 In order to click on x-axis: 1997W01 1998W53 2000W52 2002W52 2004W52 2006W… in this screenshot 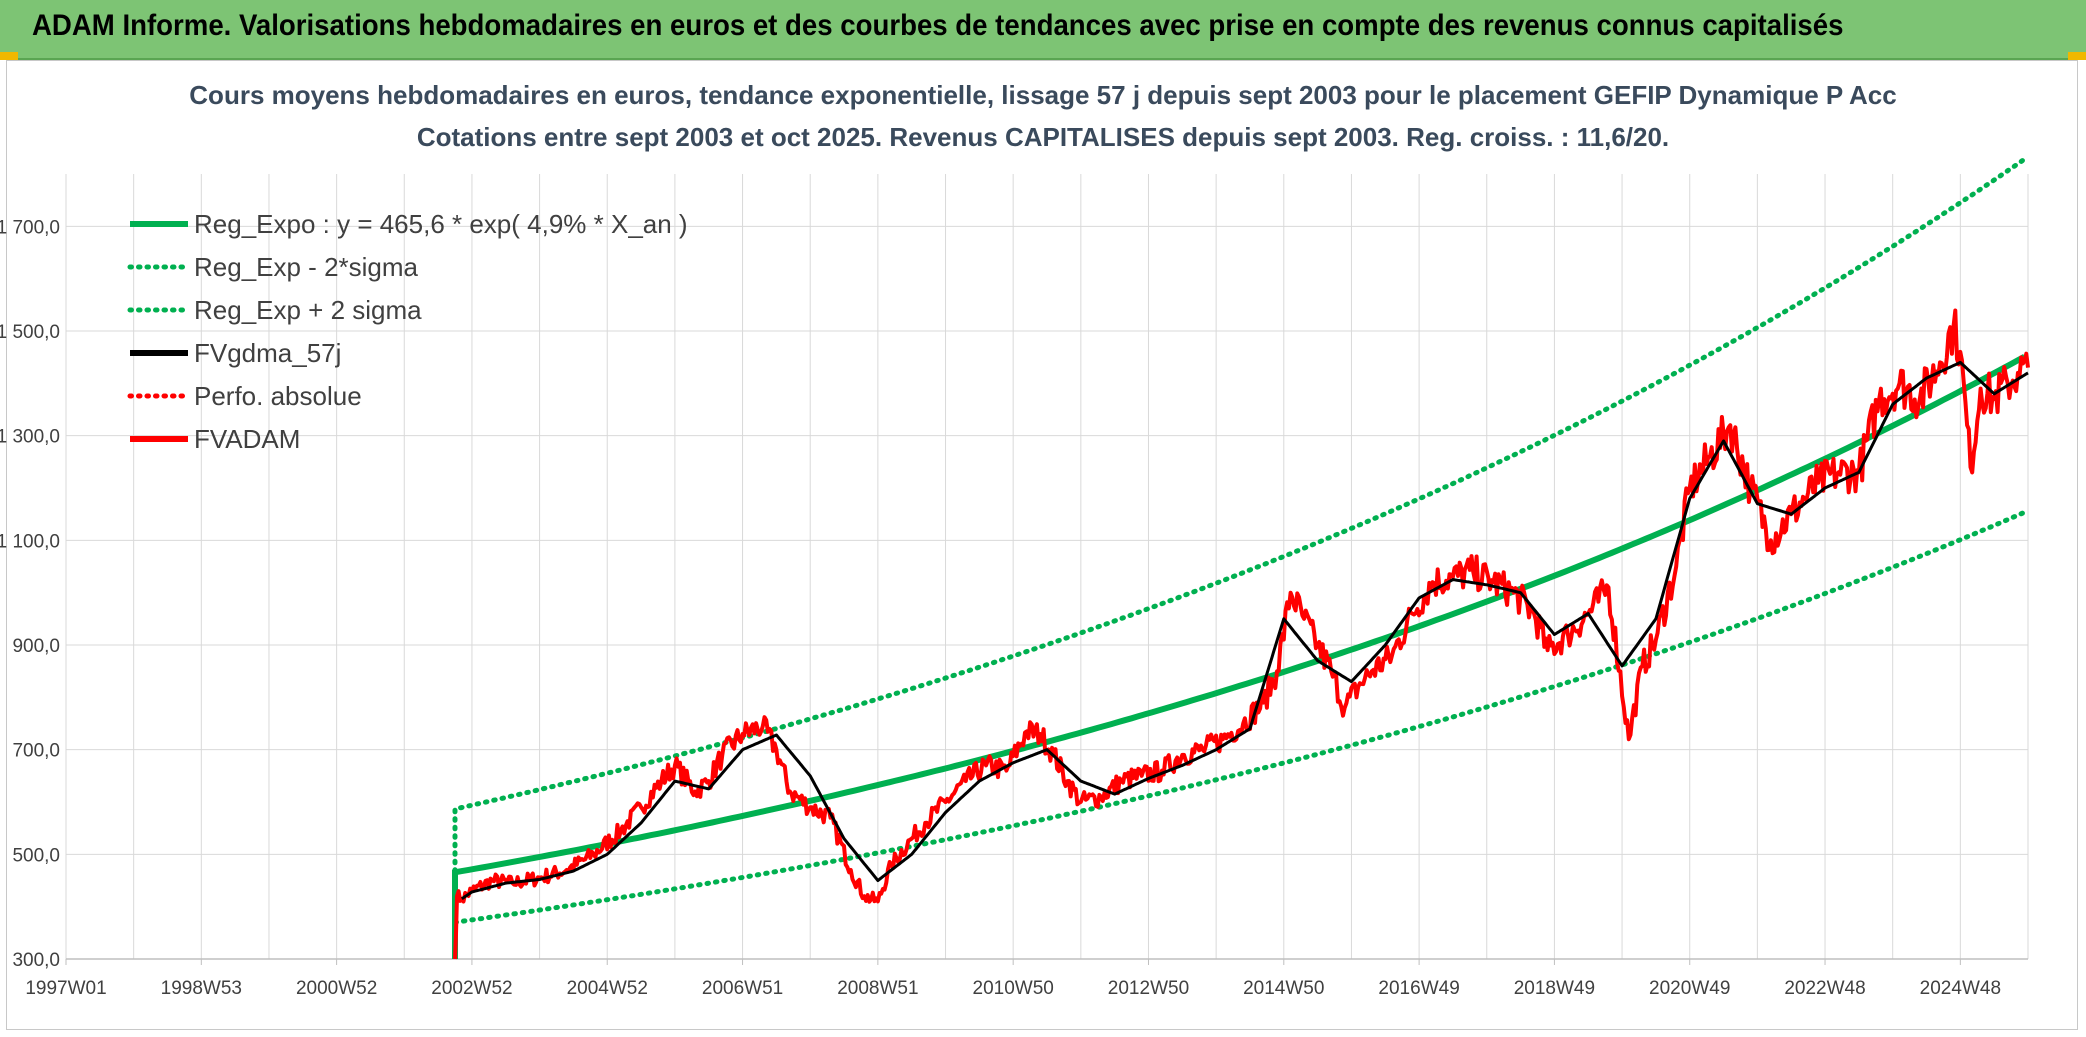, I will do `click(1026, 978)`.